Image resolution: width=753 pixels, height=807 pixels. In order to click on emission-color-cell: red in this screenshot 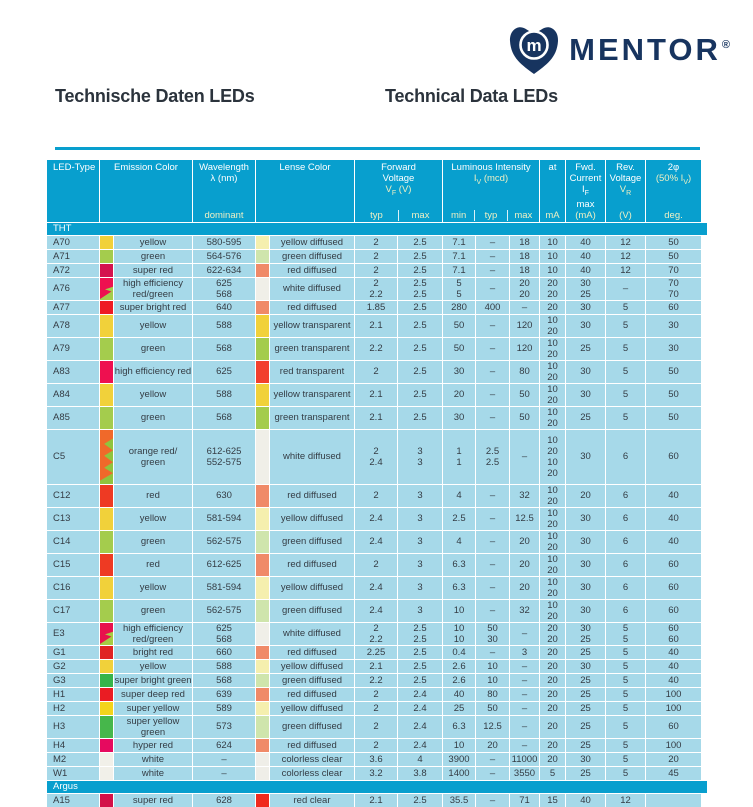, I will do `click(153, 495)`.